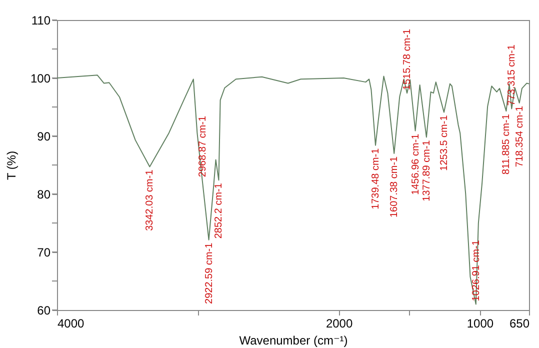 This screenshot has height=348, width=539. I want to click on y-tick-label: 80, so click(44, 195).